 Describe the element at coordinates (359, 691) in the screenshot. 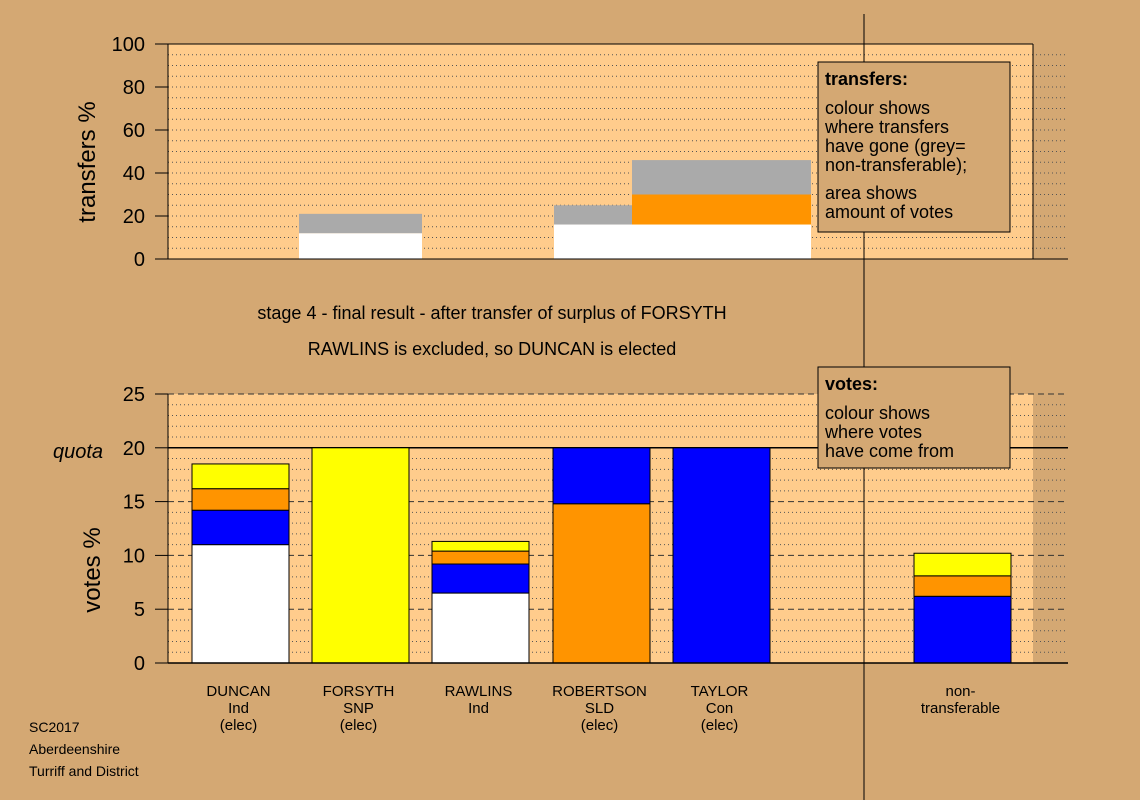

I see `candidate-label-forsyth: FORSYTH` at that location.